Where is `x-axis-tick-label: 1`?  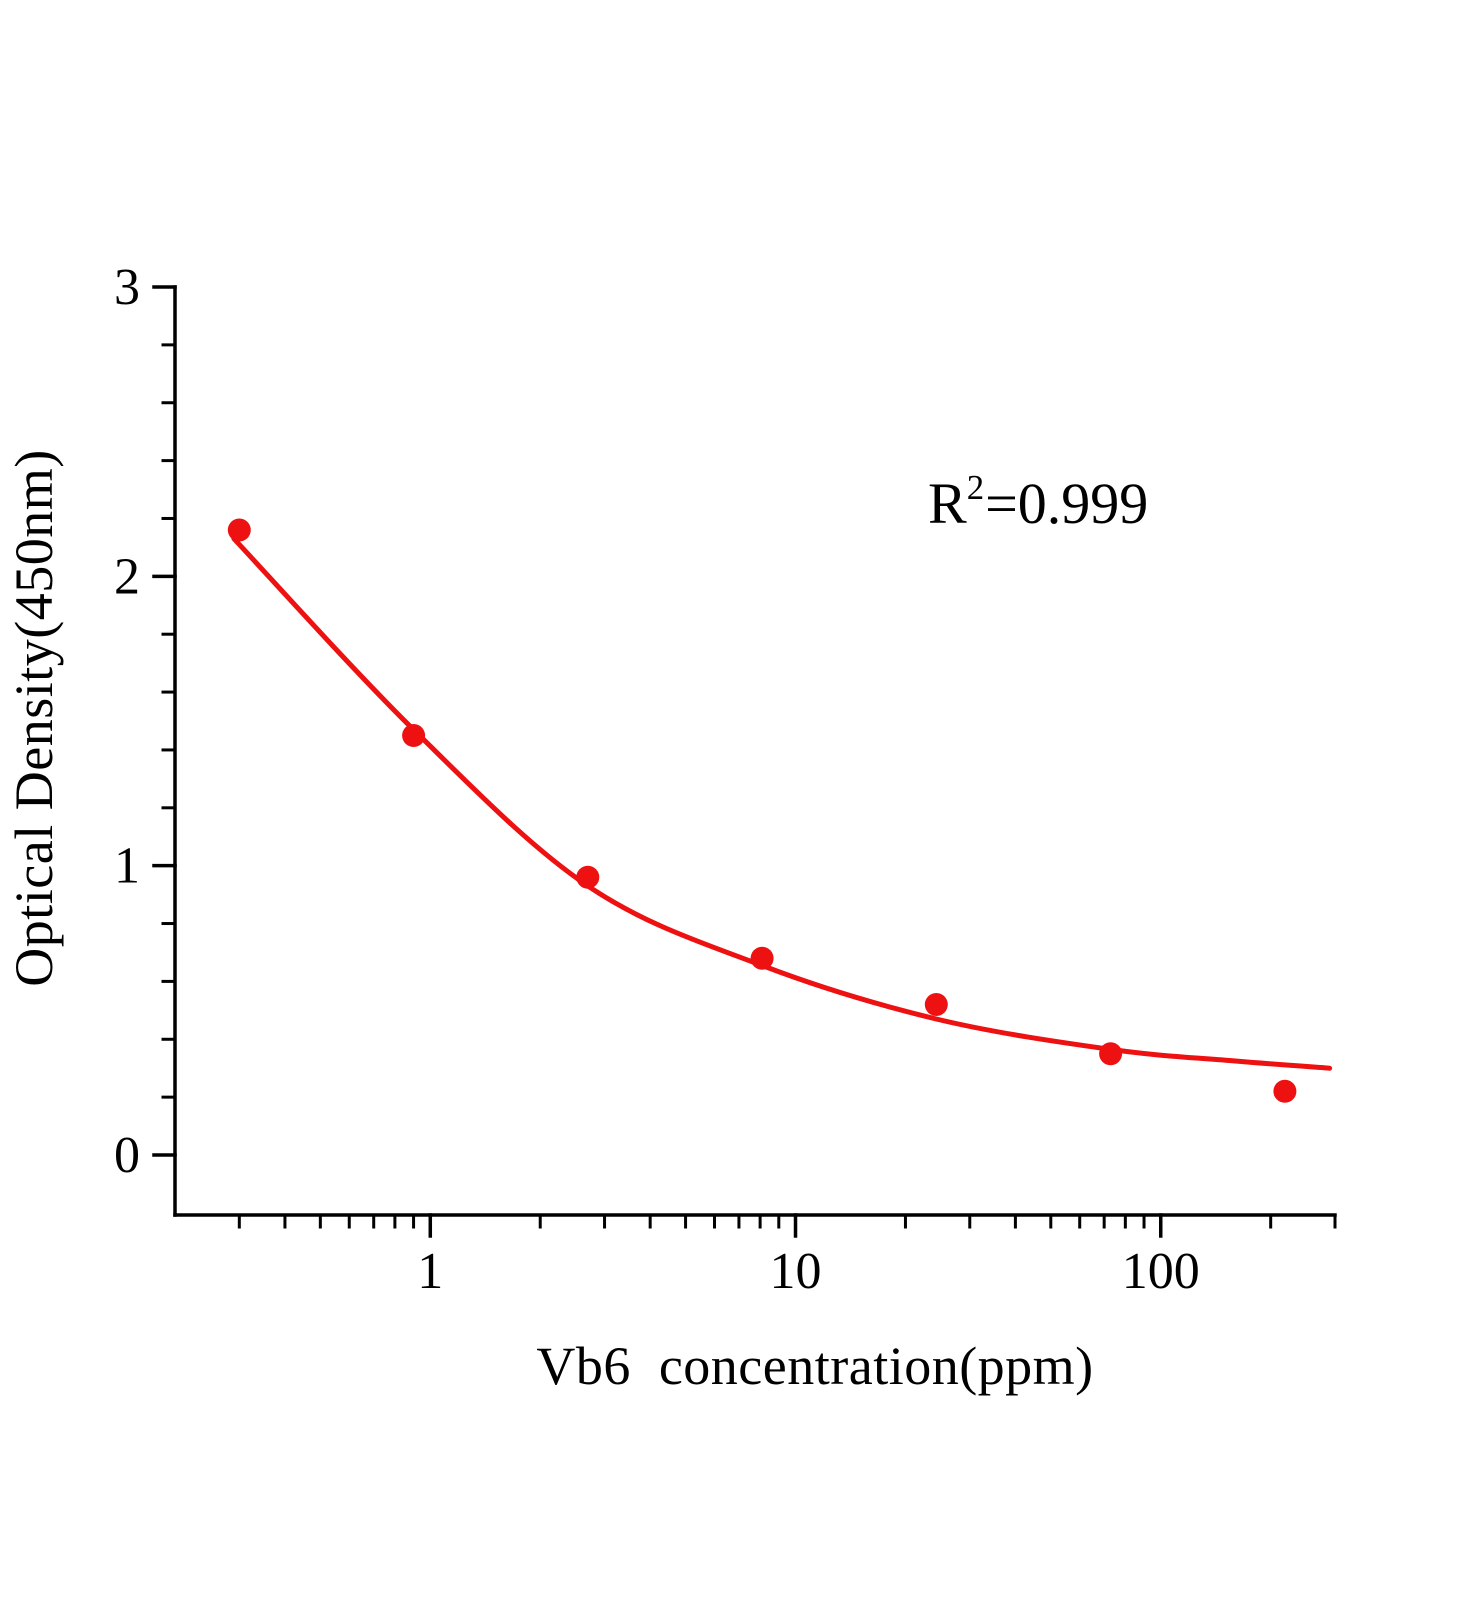 x-axis-tick-label: 1 is located at coordinates (430, 1271).